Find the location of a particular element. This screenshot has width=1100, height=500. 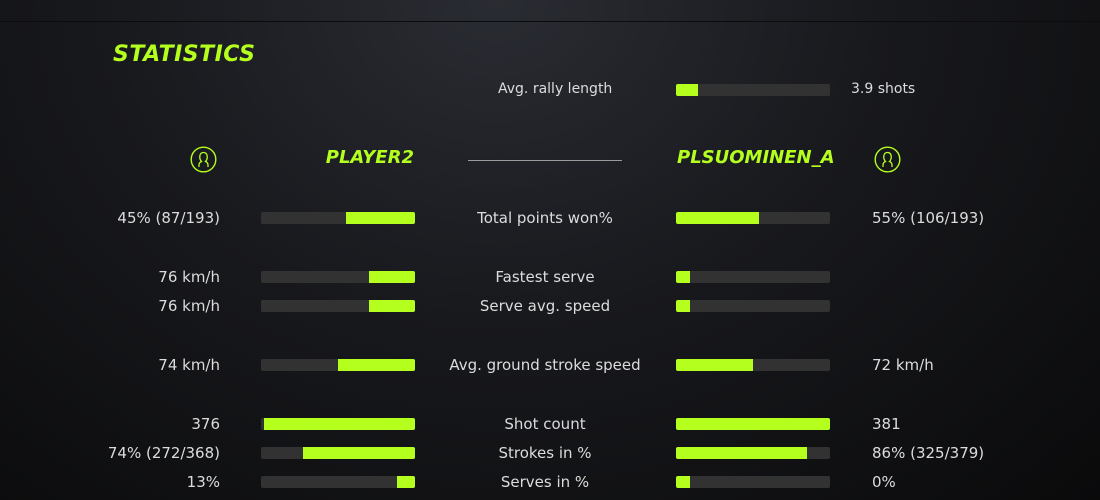

left-stat-value: 45% (87/193) is located at coordinates (168, 218).